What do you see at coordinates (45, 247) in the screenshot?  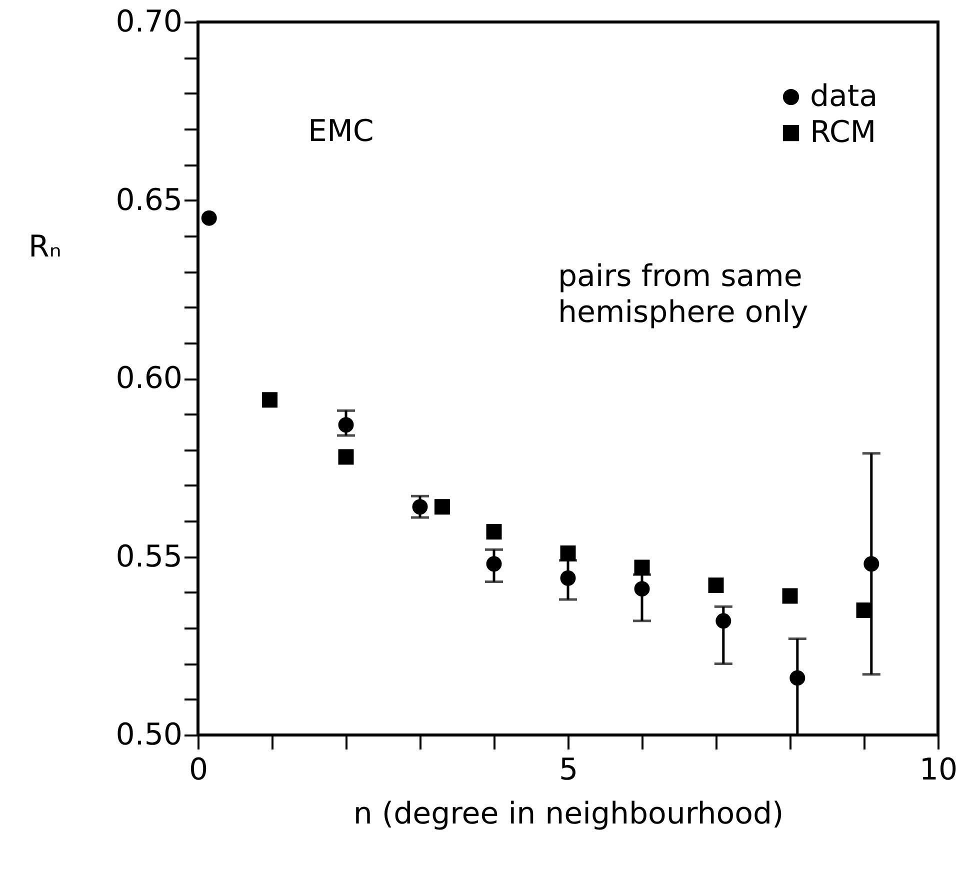 I see `y-axis-title: Rₙ` at bounding box center [45, 247].